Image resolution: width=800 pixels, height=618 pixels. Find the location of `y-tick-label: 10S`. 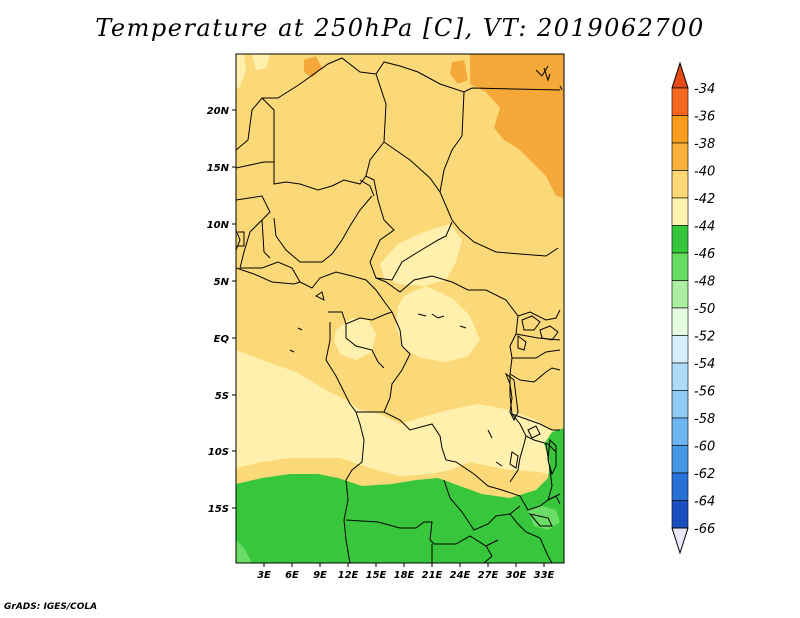

y-tick-label: 10S is located at coordinates (218, 452).